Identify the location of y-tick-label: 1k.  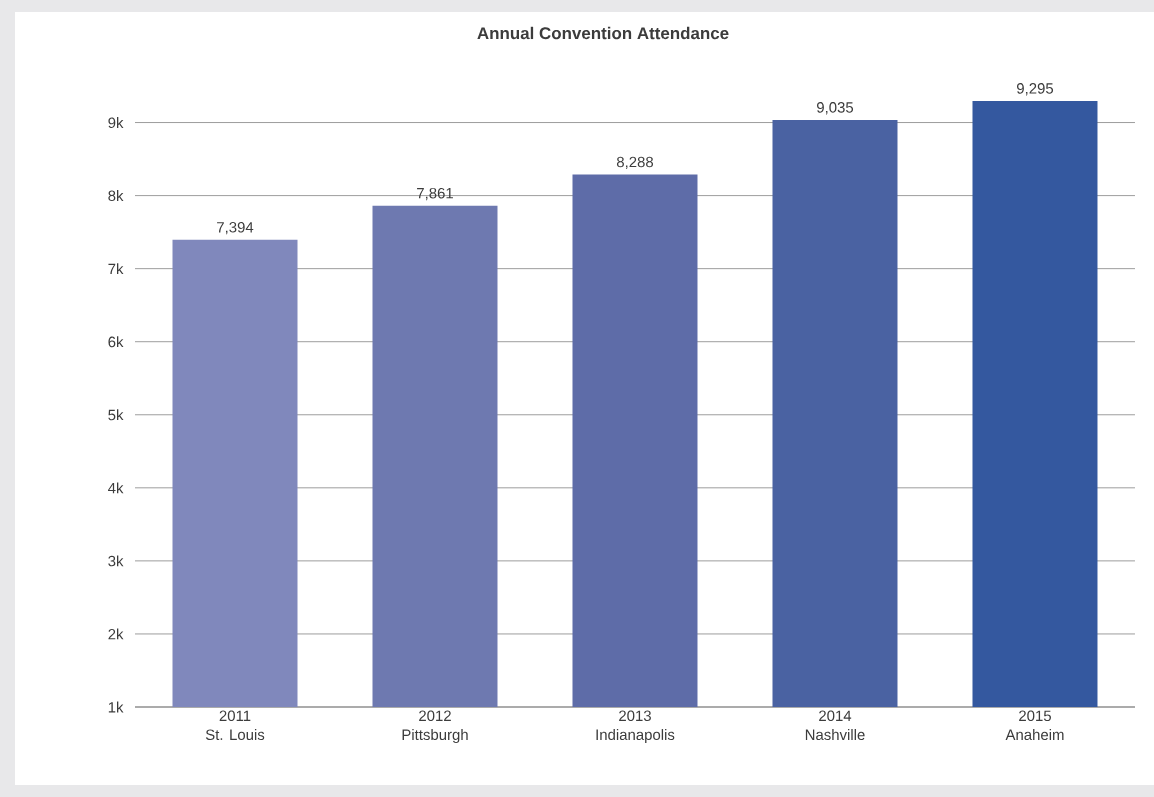
(116, 707).